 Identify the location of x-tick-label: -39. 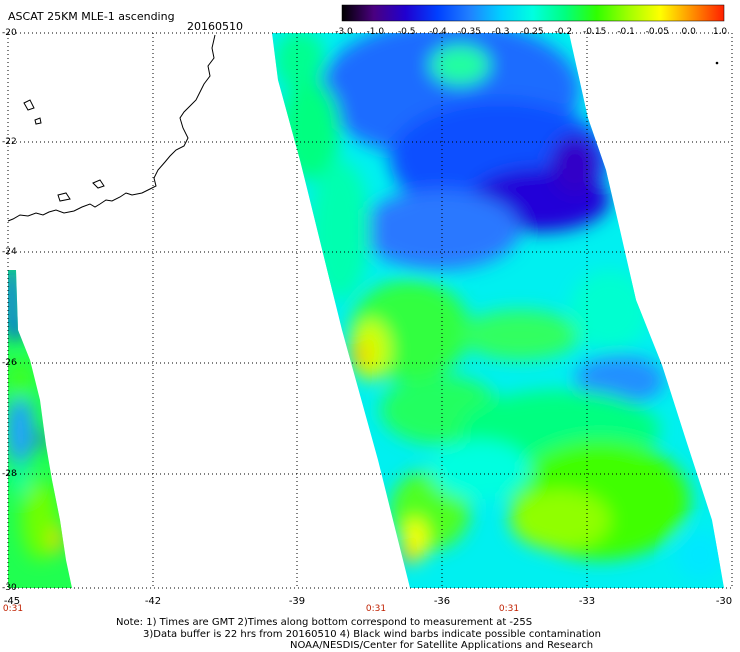
(297, 601).